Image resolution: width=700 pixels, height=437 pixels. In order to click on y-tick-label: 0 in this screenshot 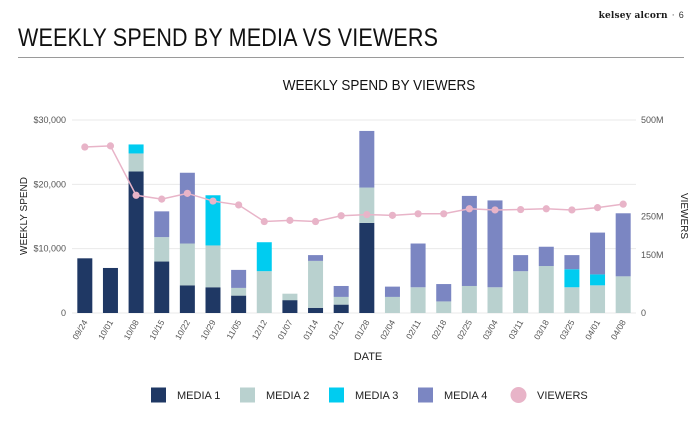, I will do `click(63, 313)`.